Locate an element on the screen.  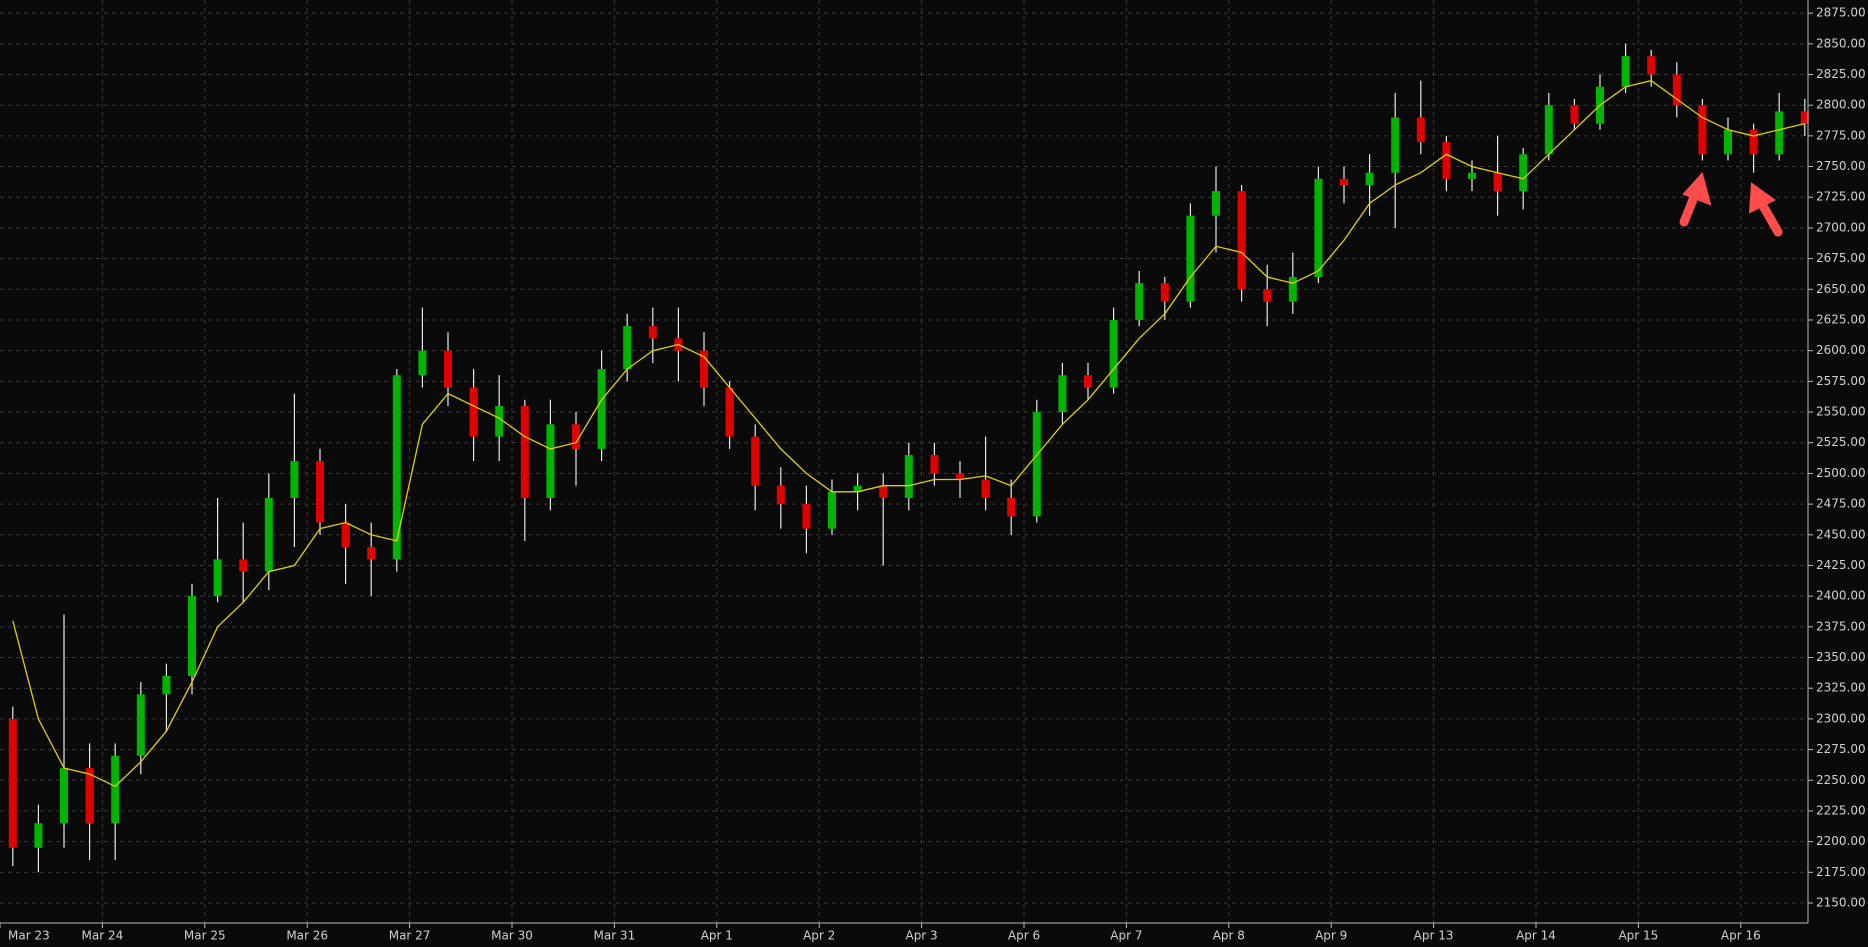
x-tick-label: Mar 27 is located at coordinates (410, 936).